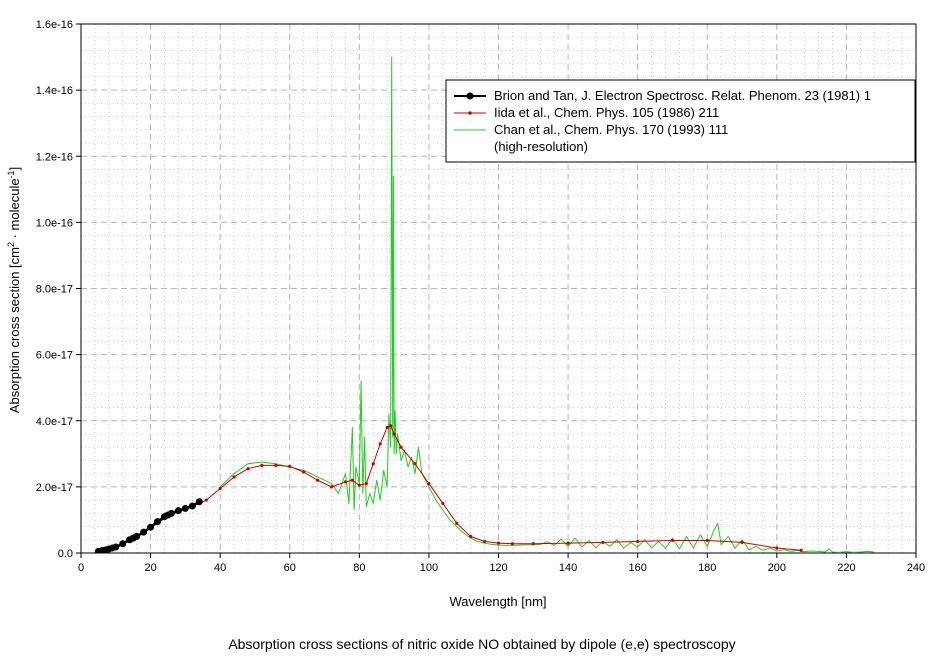 The height and width of the screenshot is (657, 942). I want to click on y-tick-label: 1.6e-16, so click(54, 25).